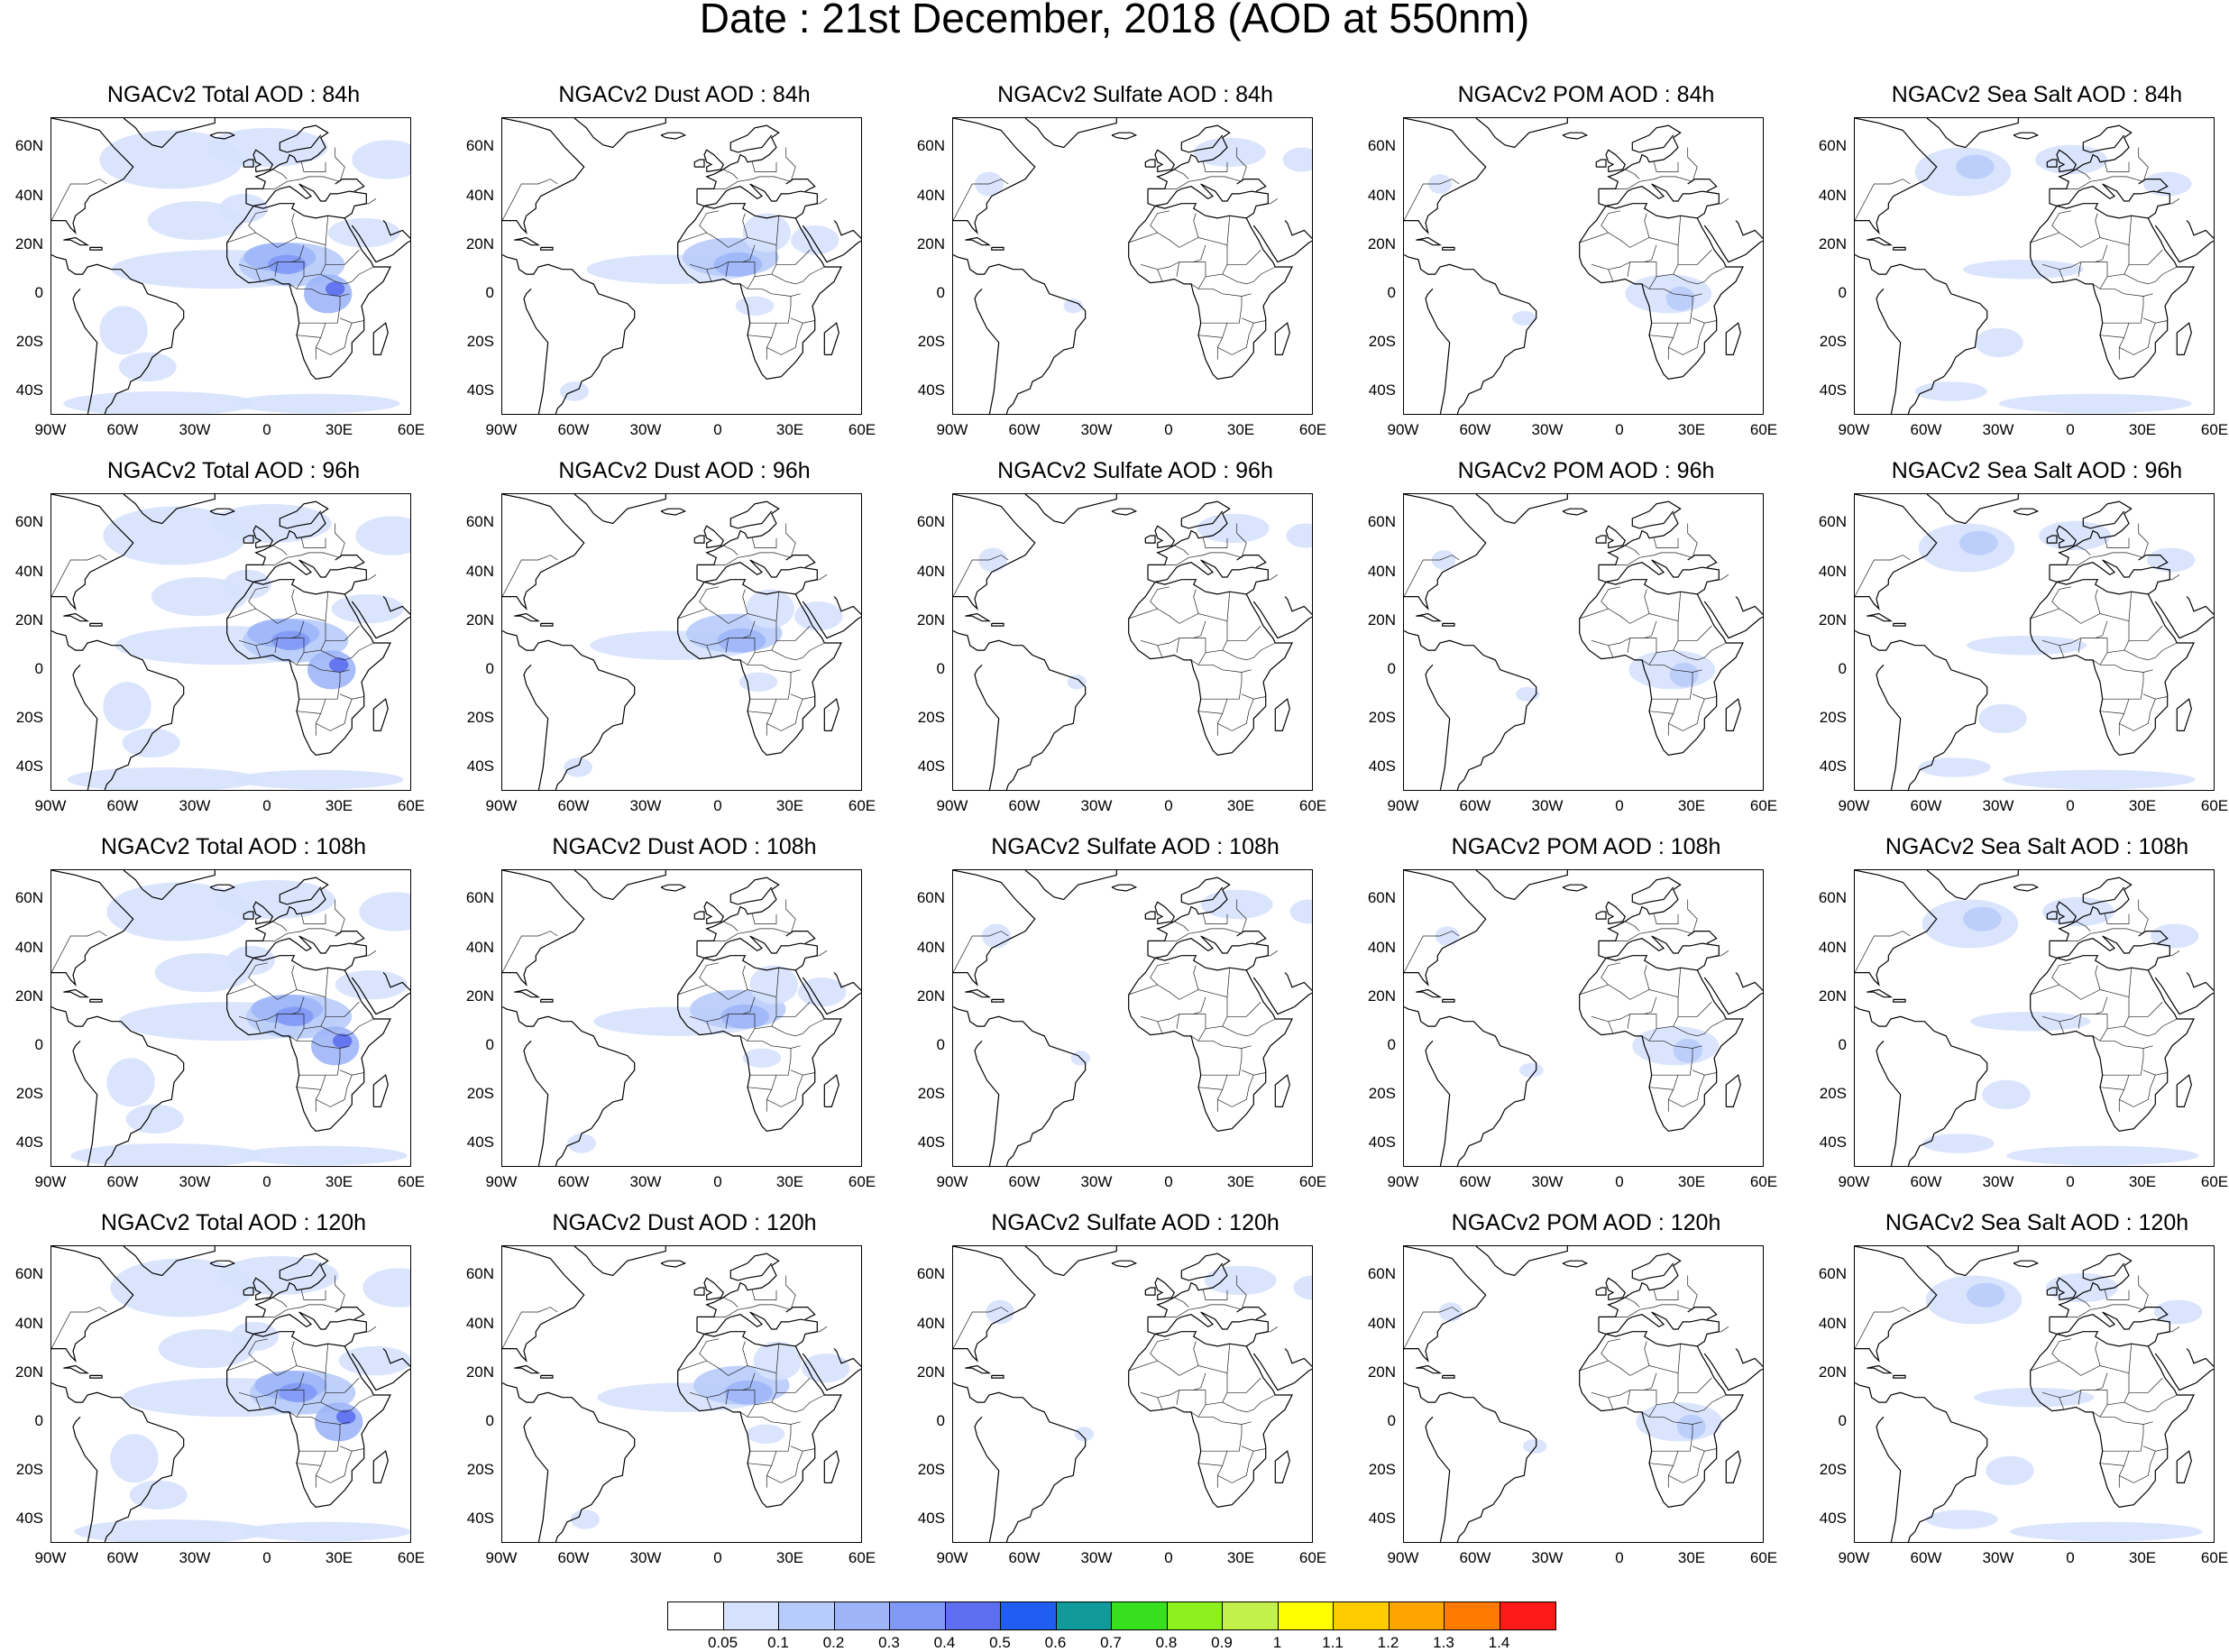 The image size is (2229, 1652). Describe the element at coordinates (573, 1558) in the screenshot. I see `lon-tick-label: 60W` at that location.